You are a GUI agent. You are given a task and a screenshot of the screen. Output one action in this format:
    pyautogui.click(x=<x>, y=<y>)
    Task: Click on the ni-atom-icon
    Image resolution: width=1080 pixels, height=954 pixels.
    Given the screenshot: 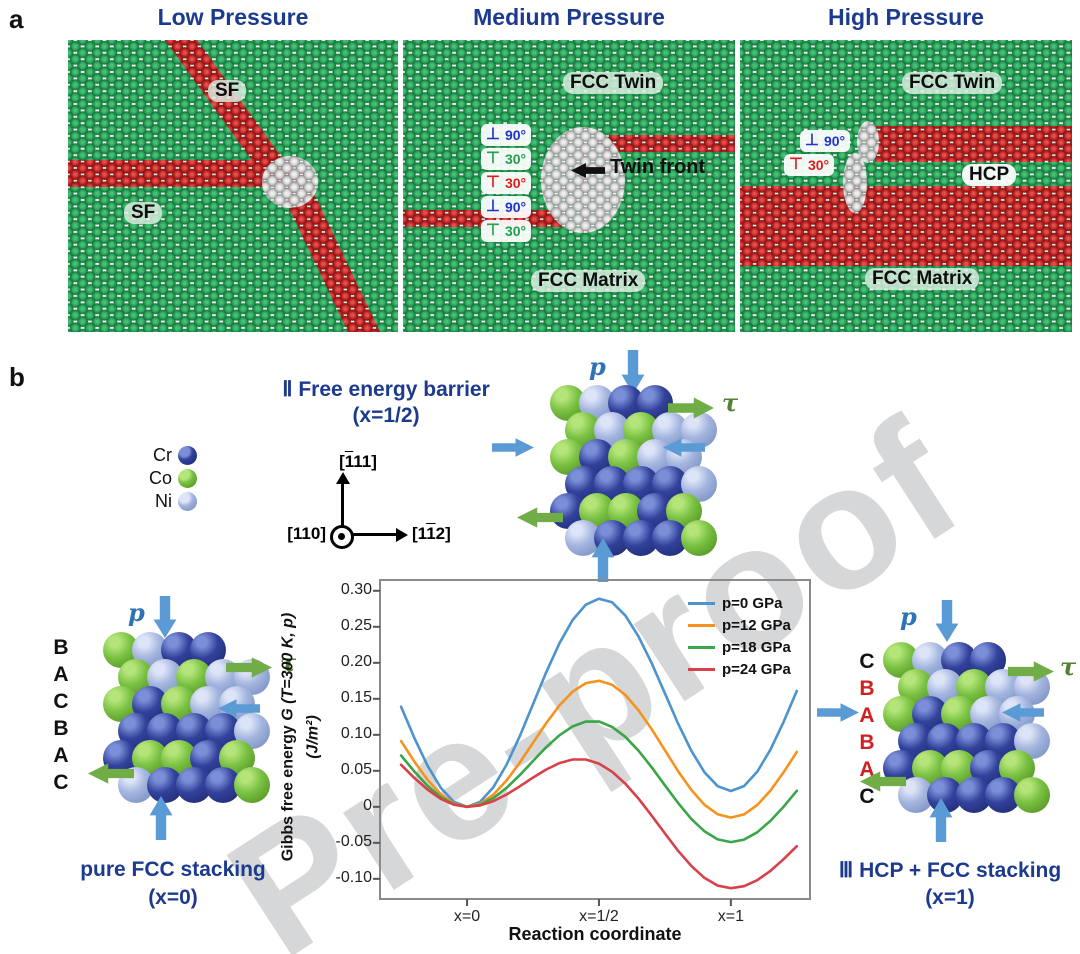 What is the action you would take?
    pyautogui.click(x=187, y=501)
    